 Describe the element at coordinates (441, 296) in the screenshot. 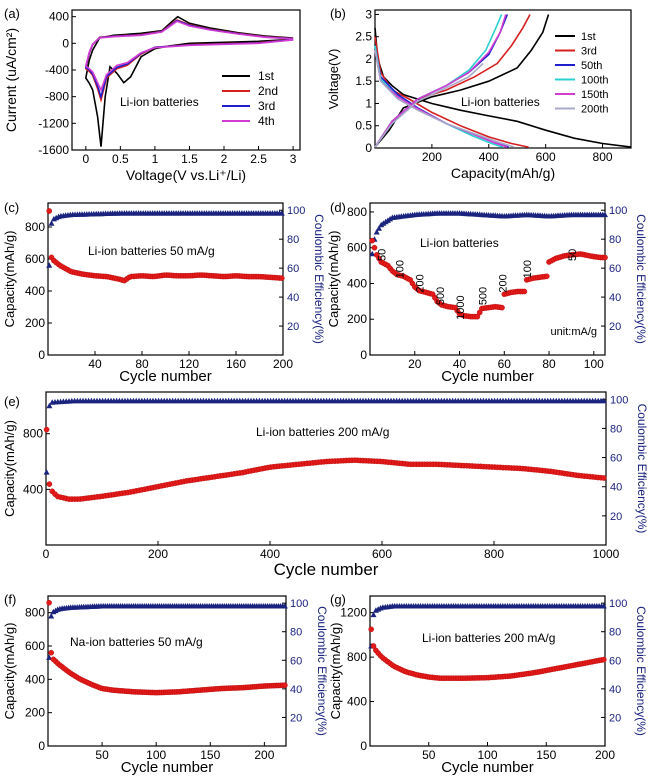

I see `rate-label: 500` at that location.